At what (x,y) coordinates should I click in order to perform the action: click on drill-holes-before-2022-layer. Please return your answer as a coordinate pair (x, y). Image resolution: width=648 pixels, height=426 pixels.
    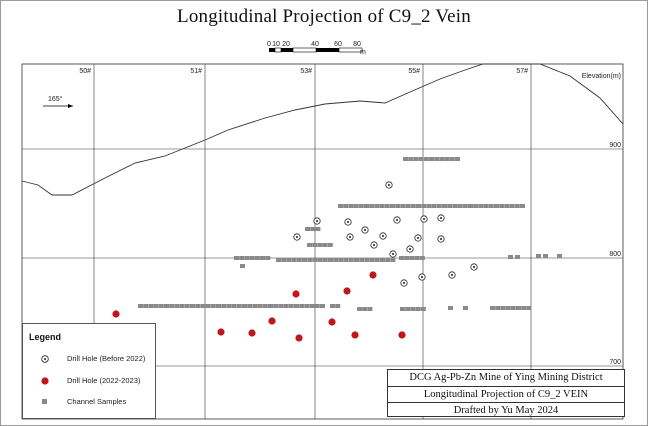
    Looking at the image, I should click on (385, 234).